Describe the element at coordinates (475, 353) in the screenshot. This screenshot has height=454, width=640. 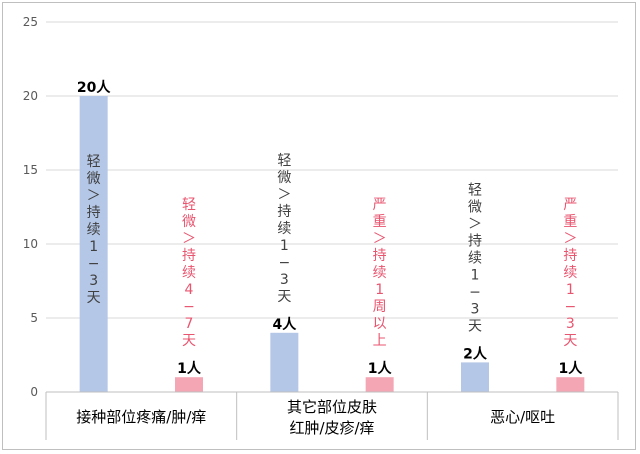
I see `data-label: 2人` at that location.